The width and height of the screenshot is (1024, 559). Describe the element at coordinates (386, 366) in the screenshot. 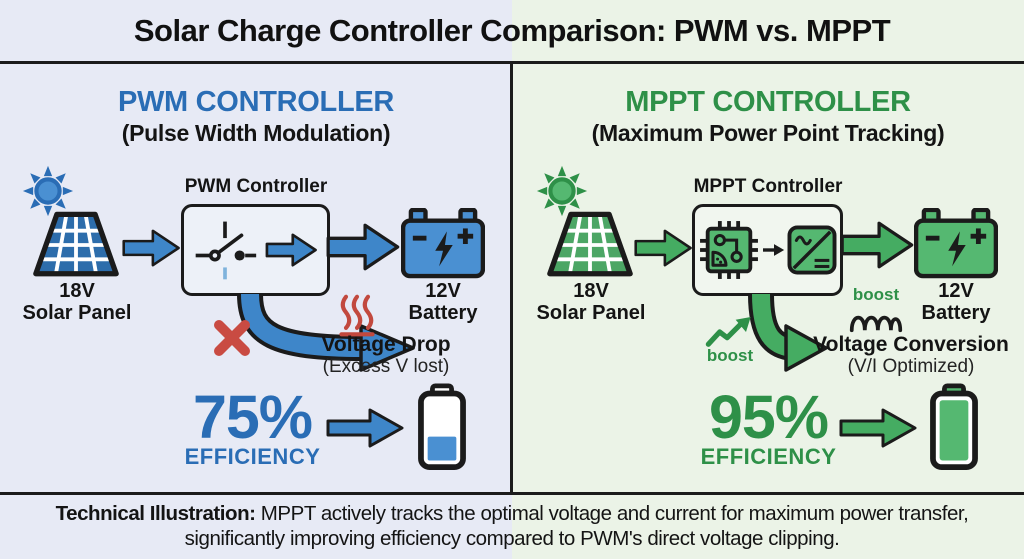

I see `pwm-loss-subtitle: (Excess V lost)` at that location.